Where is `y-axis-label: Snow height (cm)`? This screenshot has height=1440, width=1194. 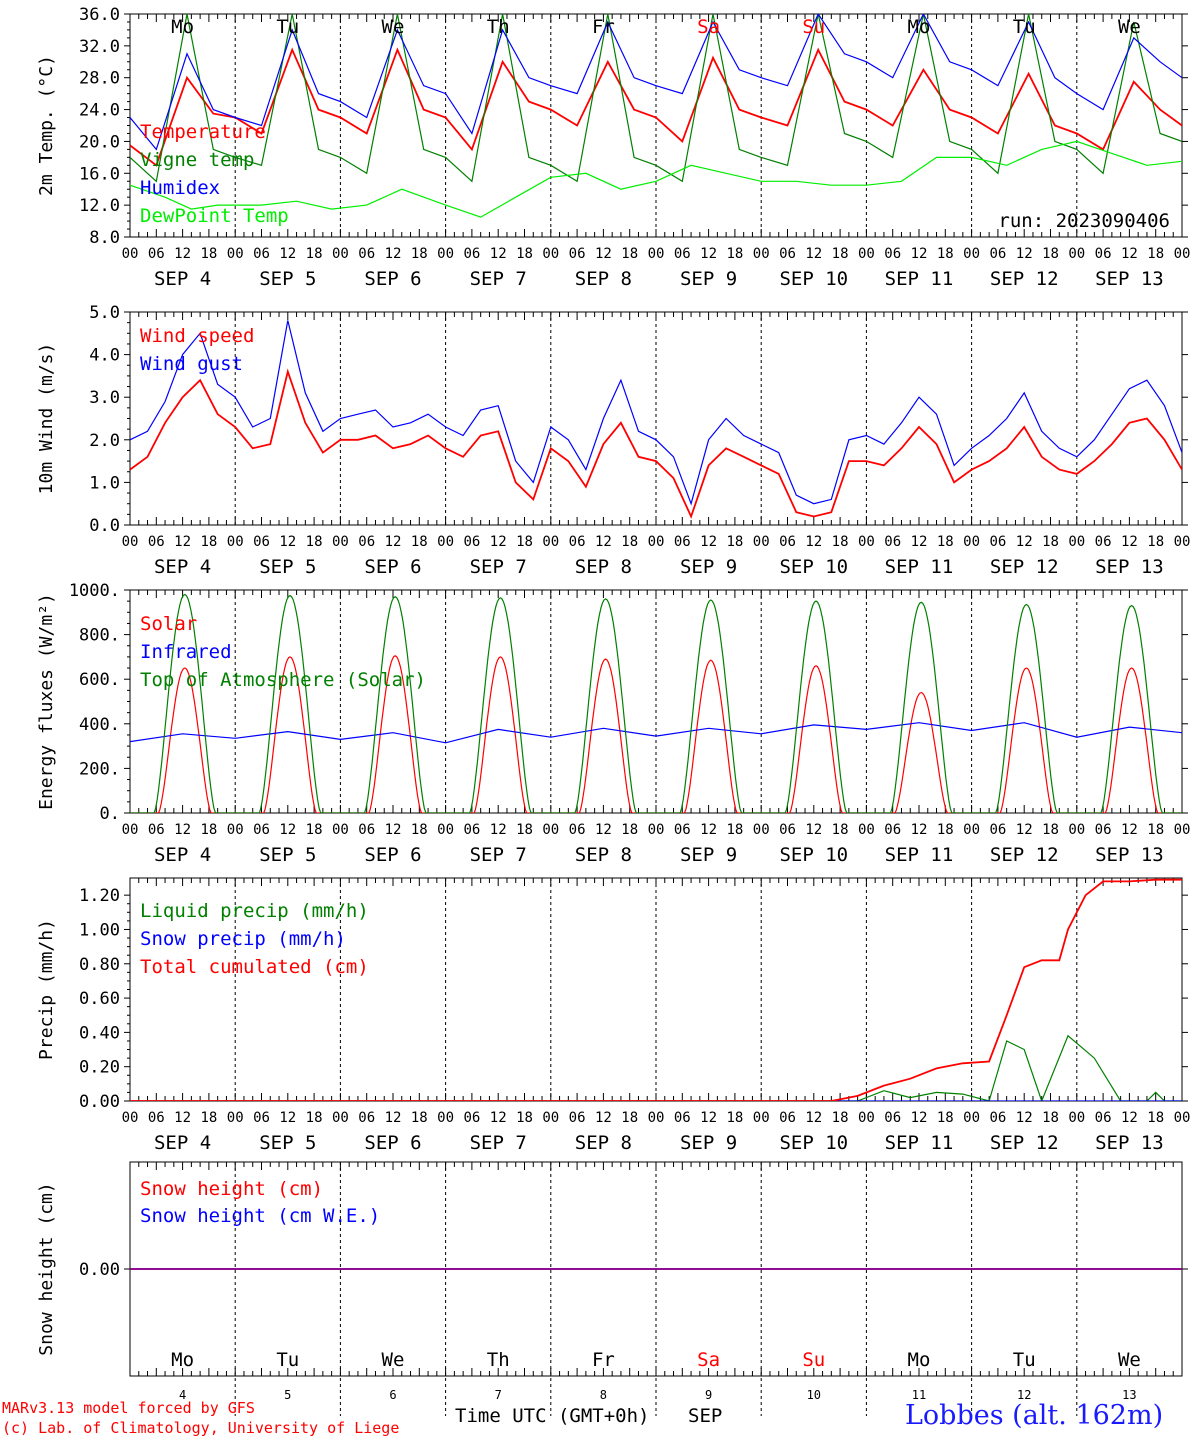
y-axis-label: Snow height (cm) is located at coordinates (46, 1268).